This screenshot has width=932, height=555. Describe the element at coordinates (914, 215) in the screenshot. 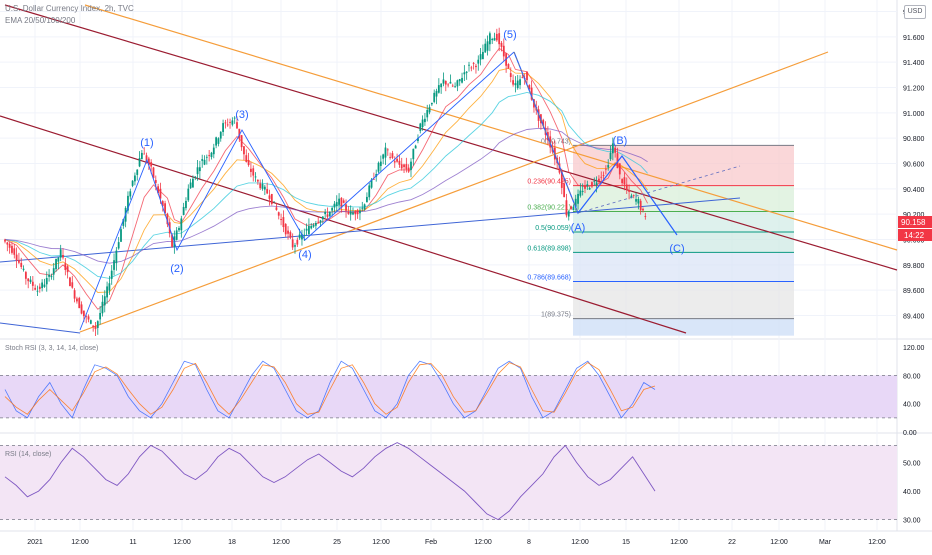

I see `price-tick-label: 90.200` at that location.